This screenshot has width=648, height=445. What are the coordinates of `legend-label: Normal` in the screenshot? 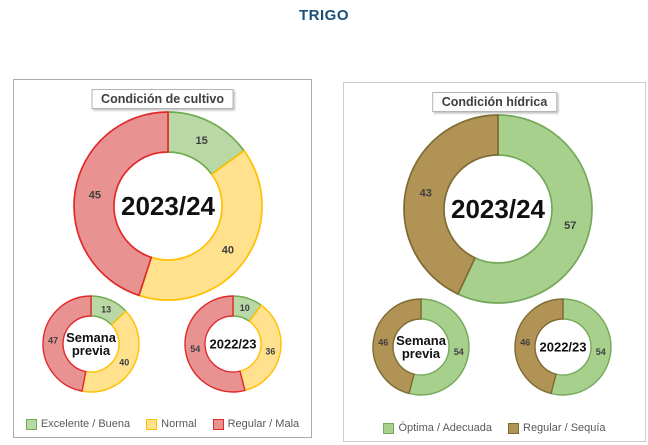 It's located at (179, 424).